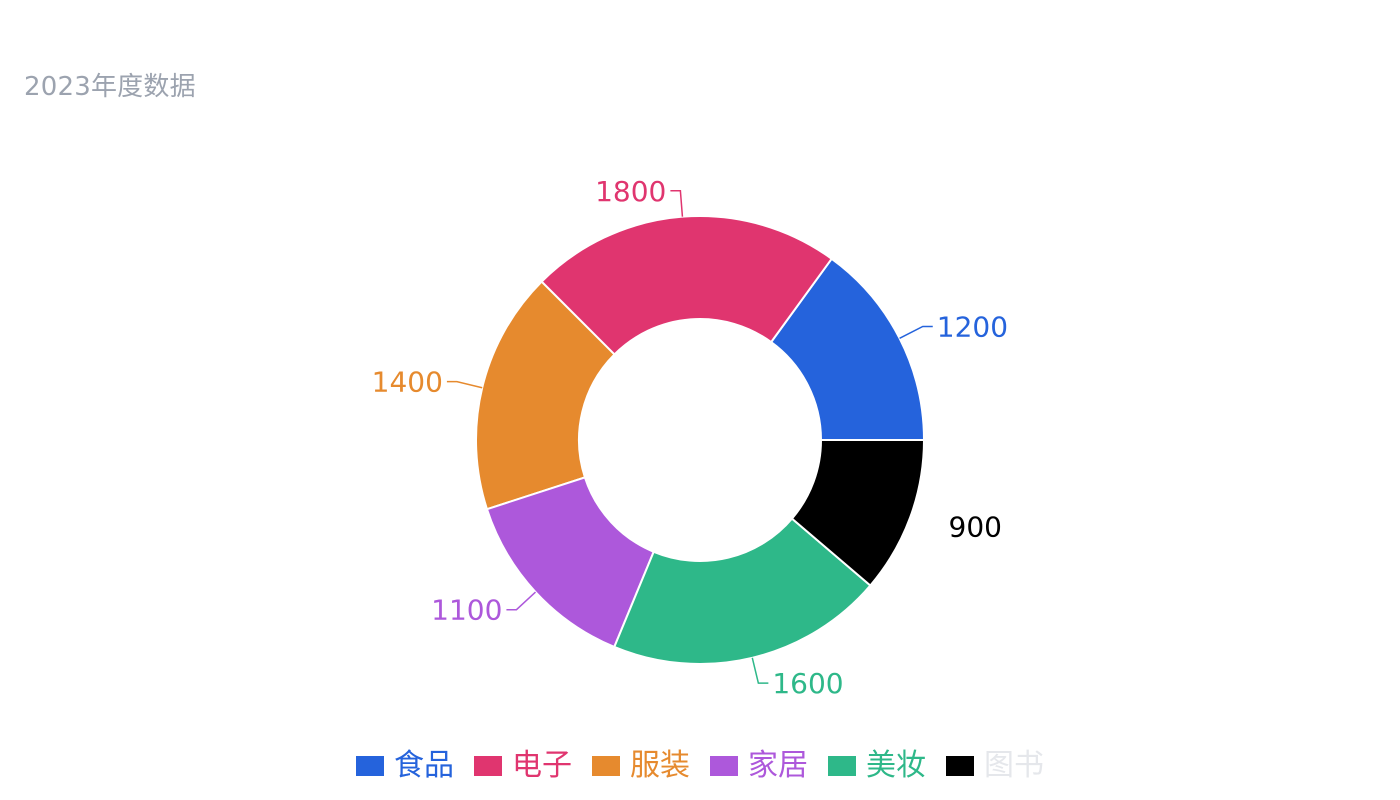 The height and width of the screenshot is (800, 1400). Describe the element at coordinates (972, 327) in the screenshot. I see `slice-value-label-1: 1200` at that location.